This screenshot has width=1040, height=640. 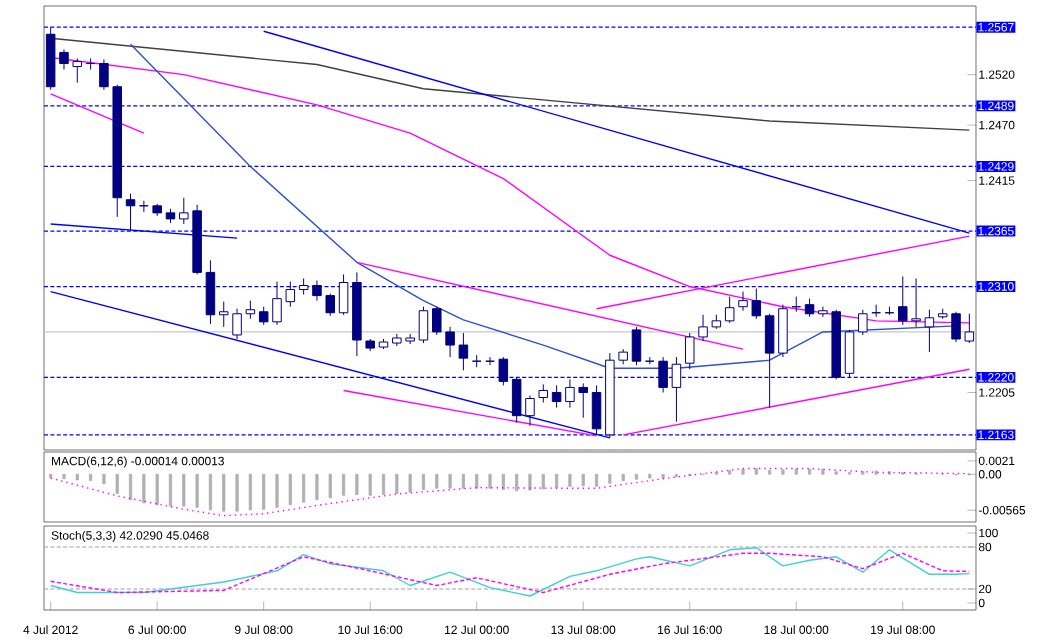 What do you see at coordinates (510, 492) in the screenshot?
I see `line-series` at bounding box center [510, 492].